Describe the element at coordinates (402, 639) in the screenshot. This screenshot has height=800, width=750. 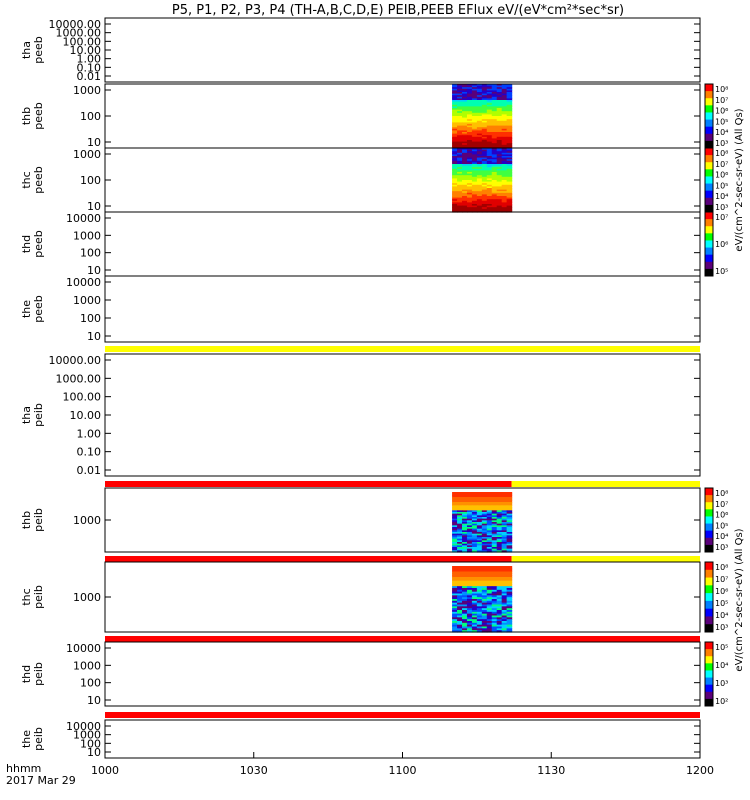
I see `status-bar-segment` at that location.